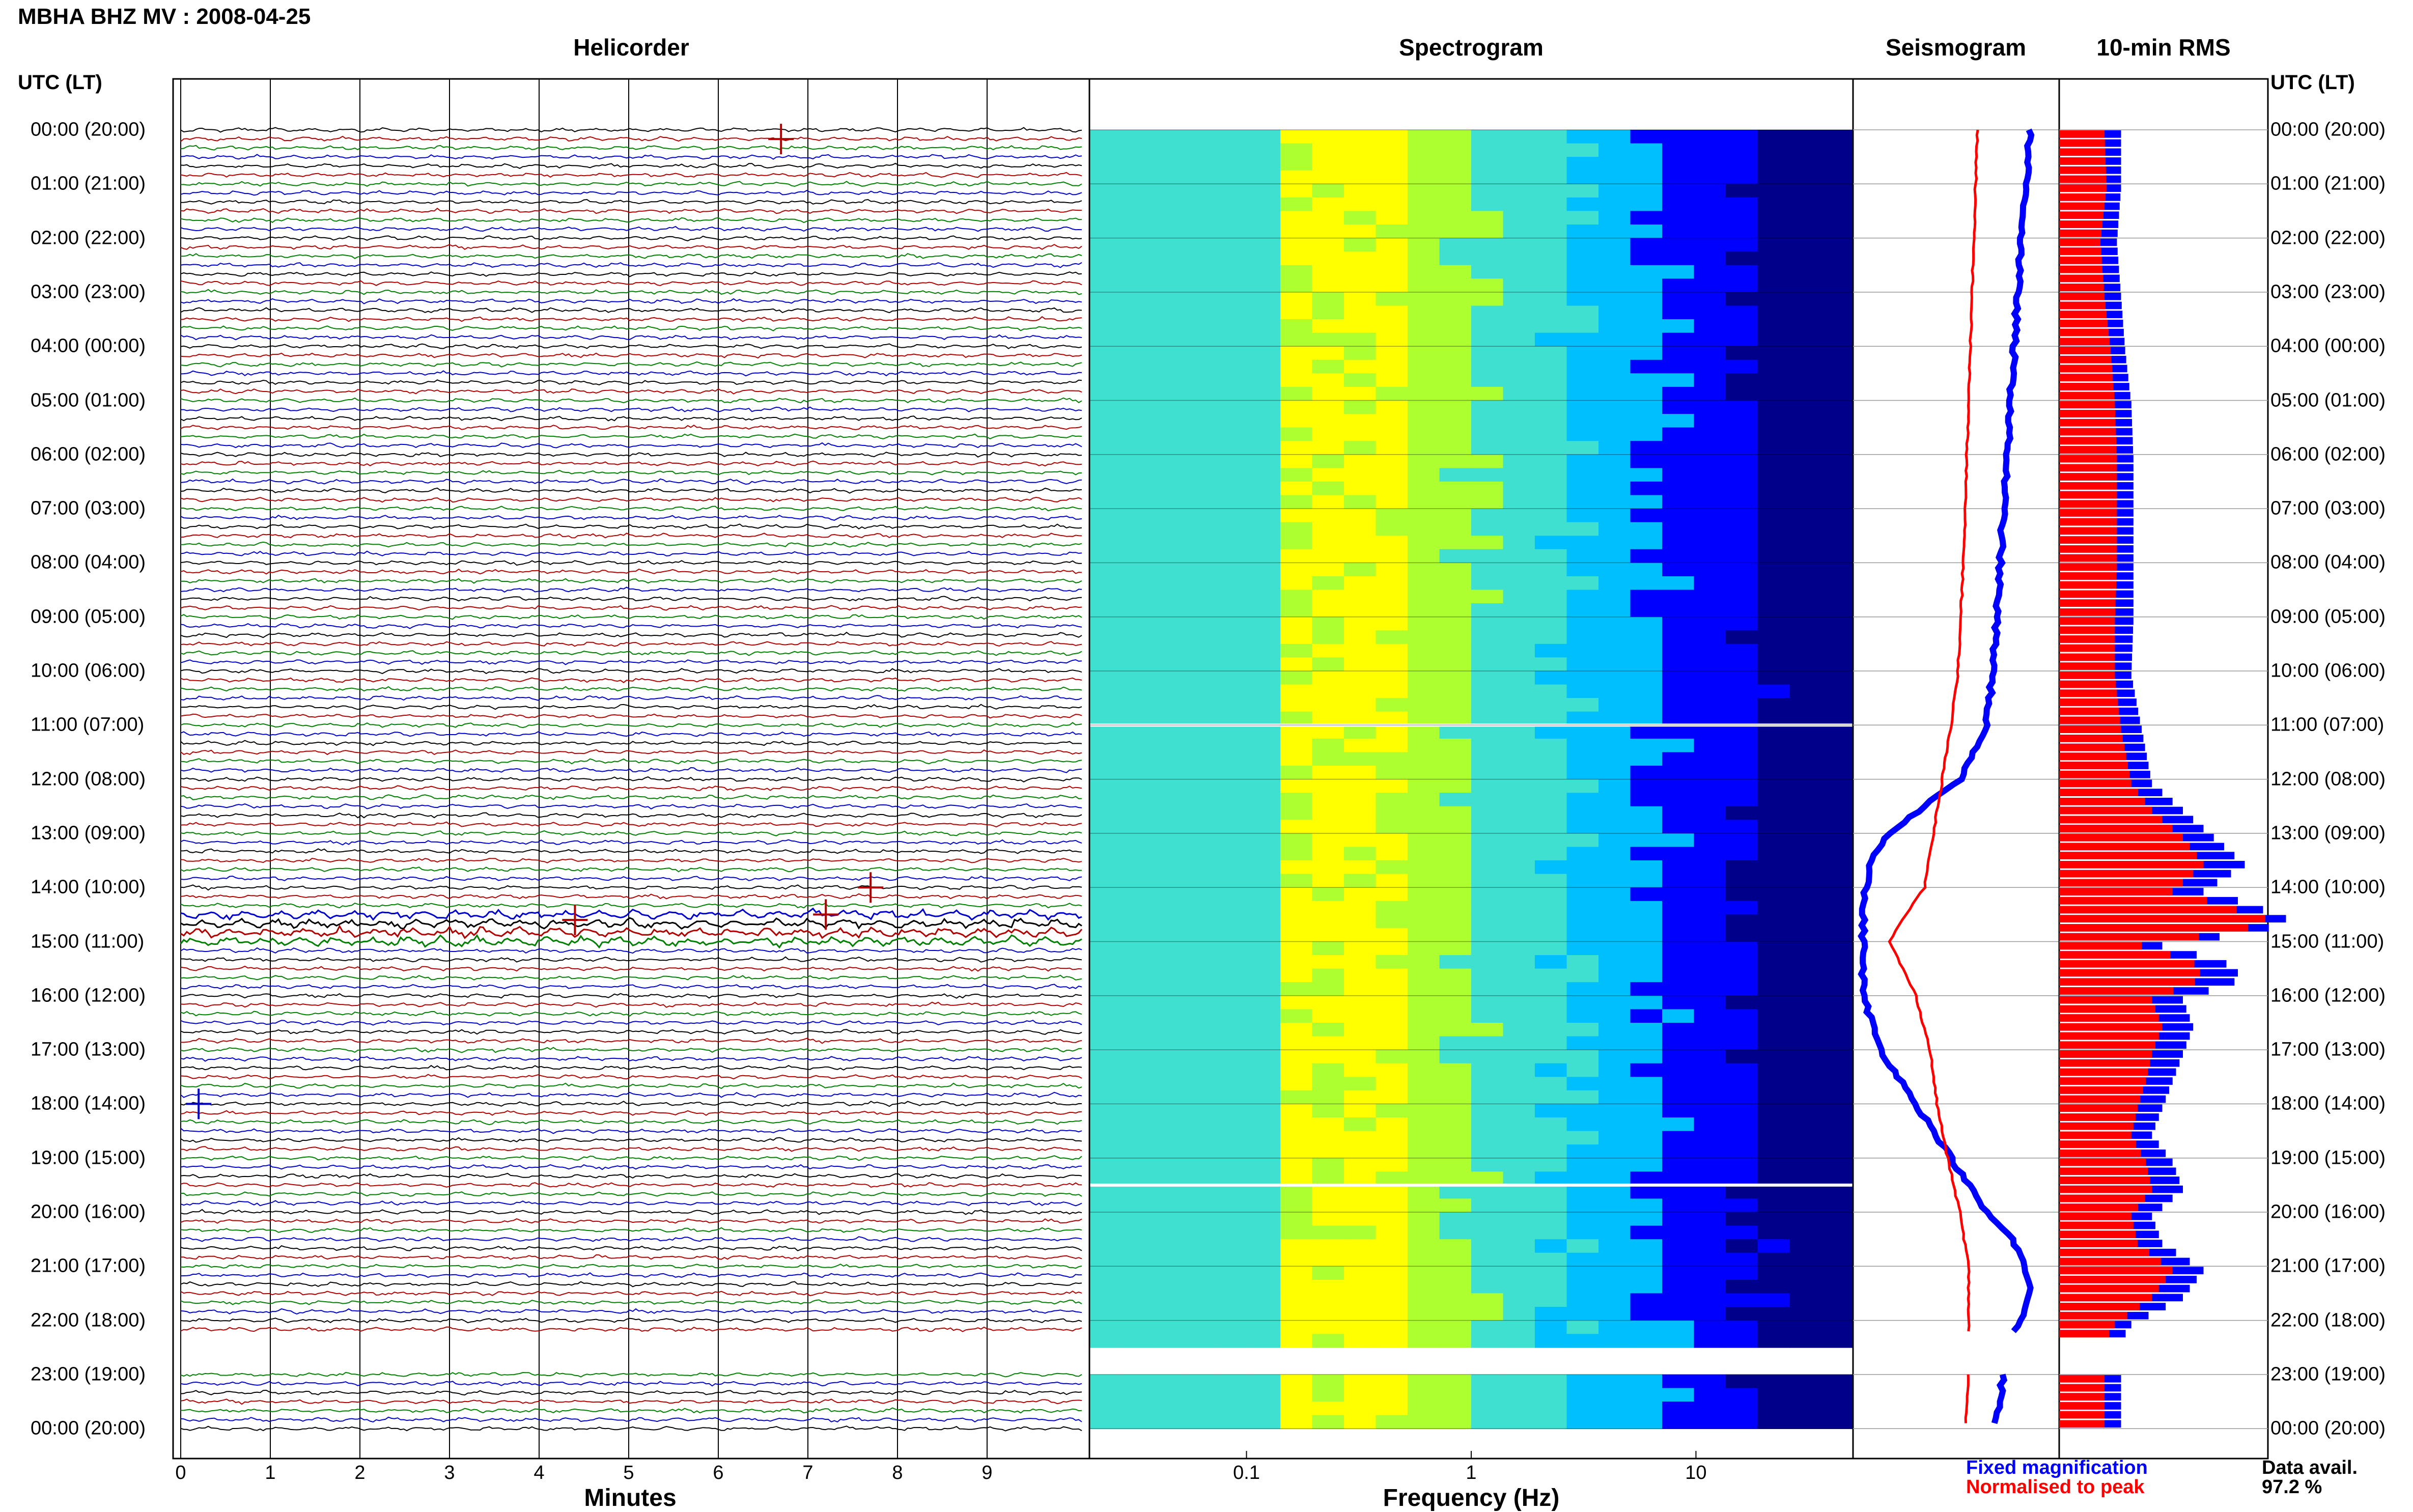 This screenshot has width=2413, height=1512. I want to click on data-availability-label: Data avail., so click(2310, 1467).